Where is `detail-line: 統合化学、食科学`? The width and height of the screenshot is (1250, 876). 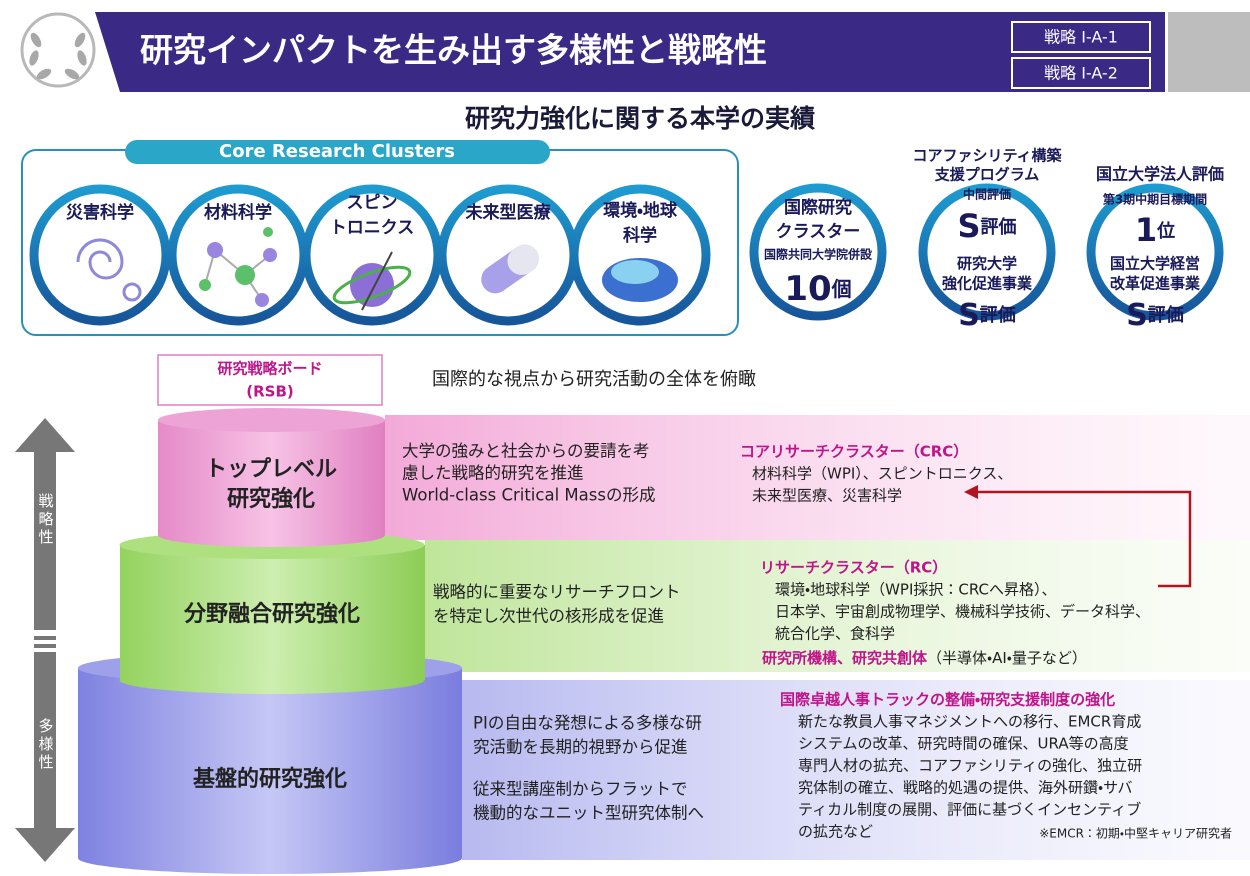
detail-line: 統合化学、食科学 is located at coordinates (835, 634).